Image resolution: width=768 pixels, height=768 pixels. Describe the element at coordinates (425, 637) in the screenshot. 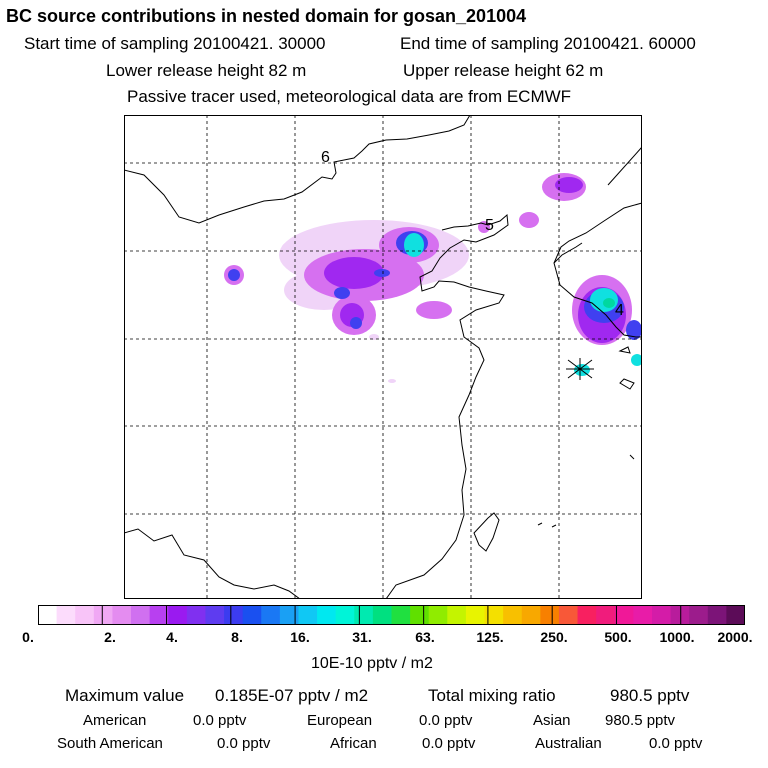

I see `colorbar-tick: 63.` at that location.